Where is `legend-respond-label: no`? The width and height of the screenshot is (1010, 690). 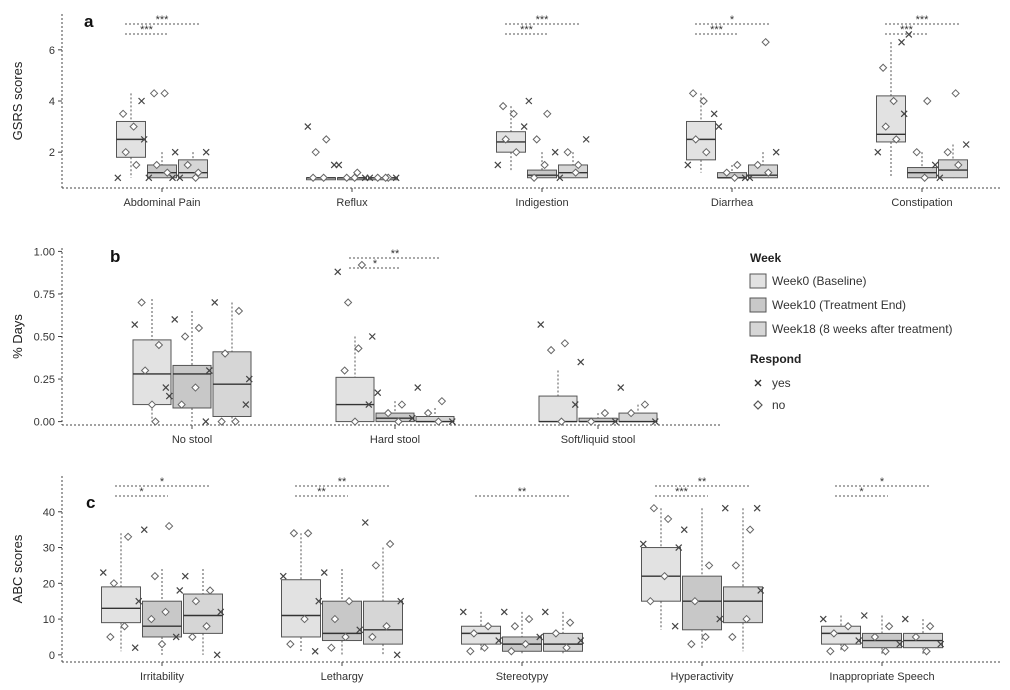 legend-respond-label: no is located at coordinates (779, 405).